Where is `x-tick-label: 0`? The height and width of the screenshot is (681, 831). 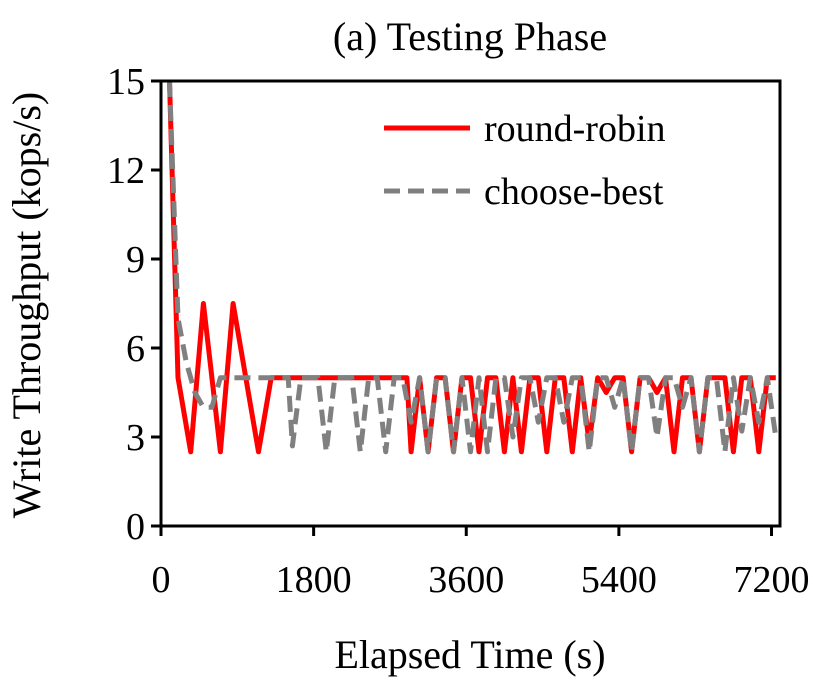 x-tick-label: 0 is located at coordinates (161, 580).